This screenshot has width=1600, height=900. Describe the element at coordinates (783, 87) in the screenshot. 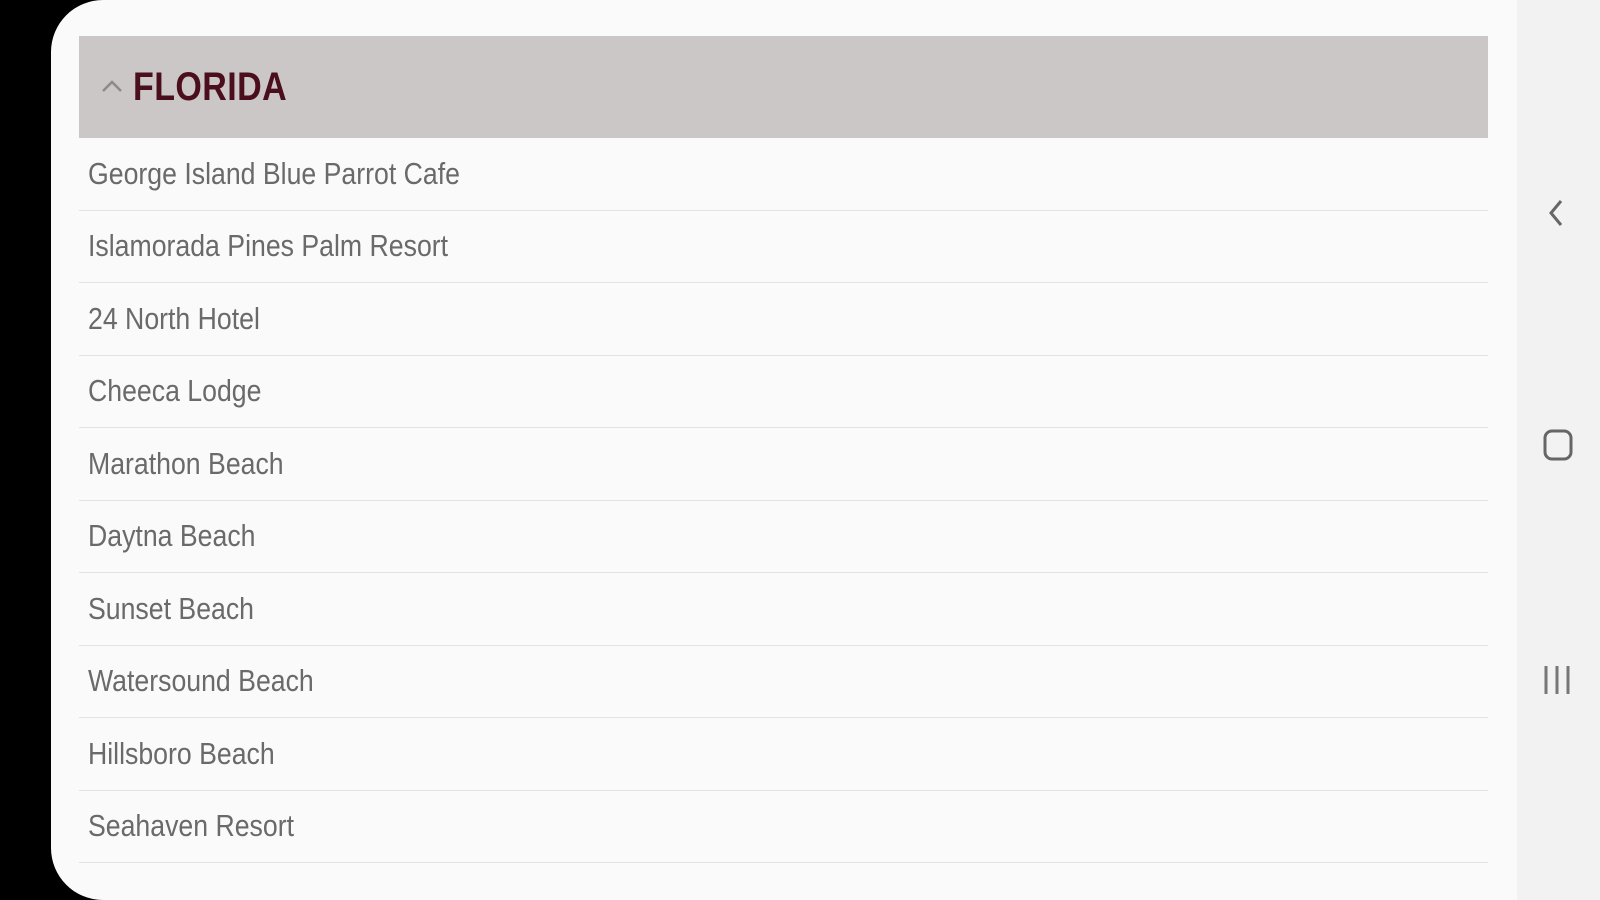

I see `section-header-florida: FLORIDA` at that location.